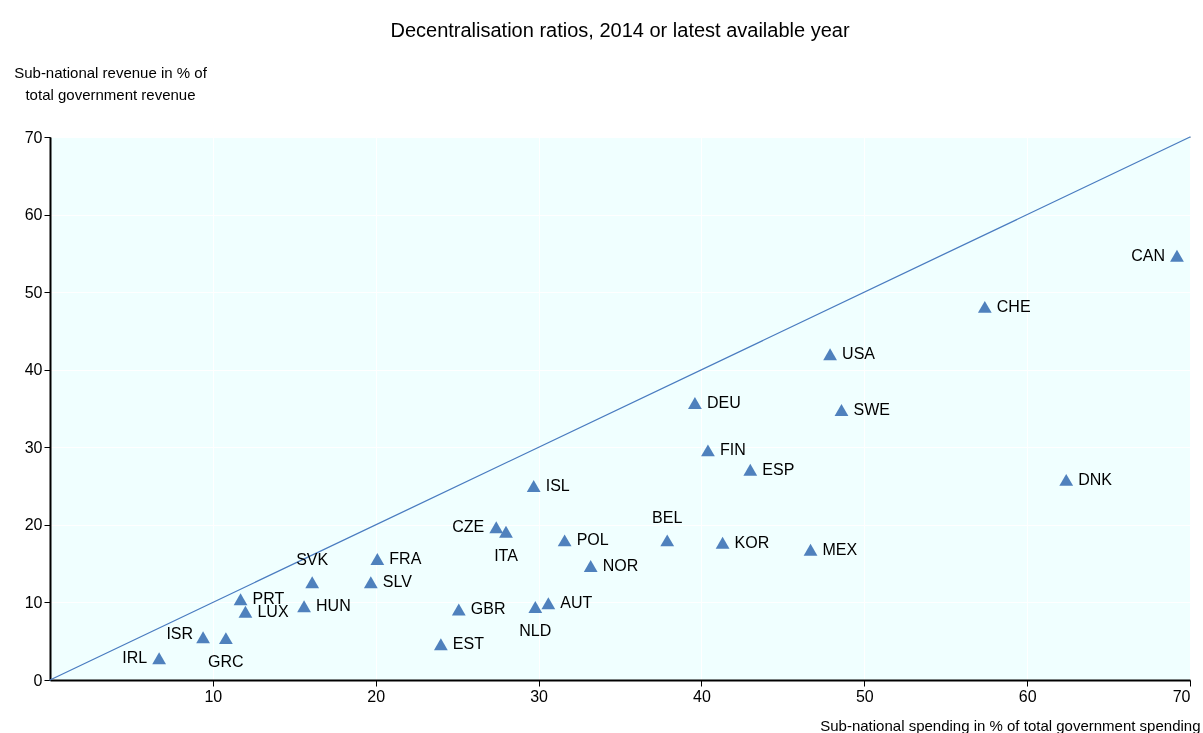 The width and height of the screenshot is (1203, 733). What do you see at coordinates (1095, 479) in the screenshot?
I see `annotation: DNK` at bounding box center [1095, 479].